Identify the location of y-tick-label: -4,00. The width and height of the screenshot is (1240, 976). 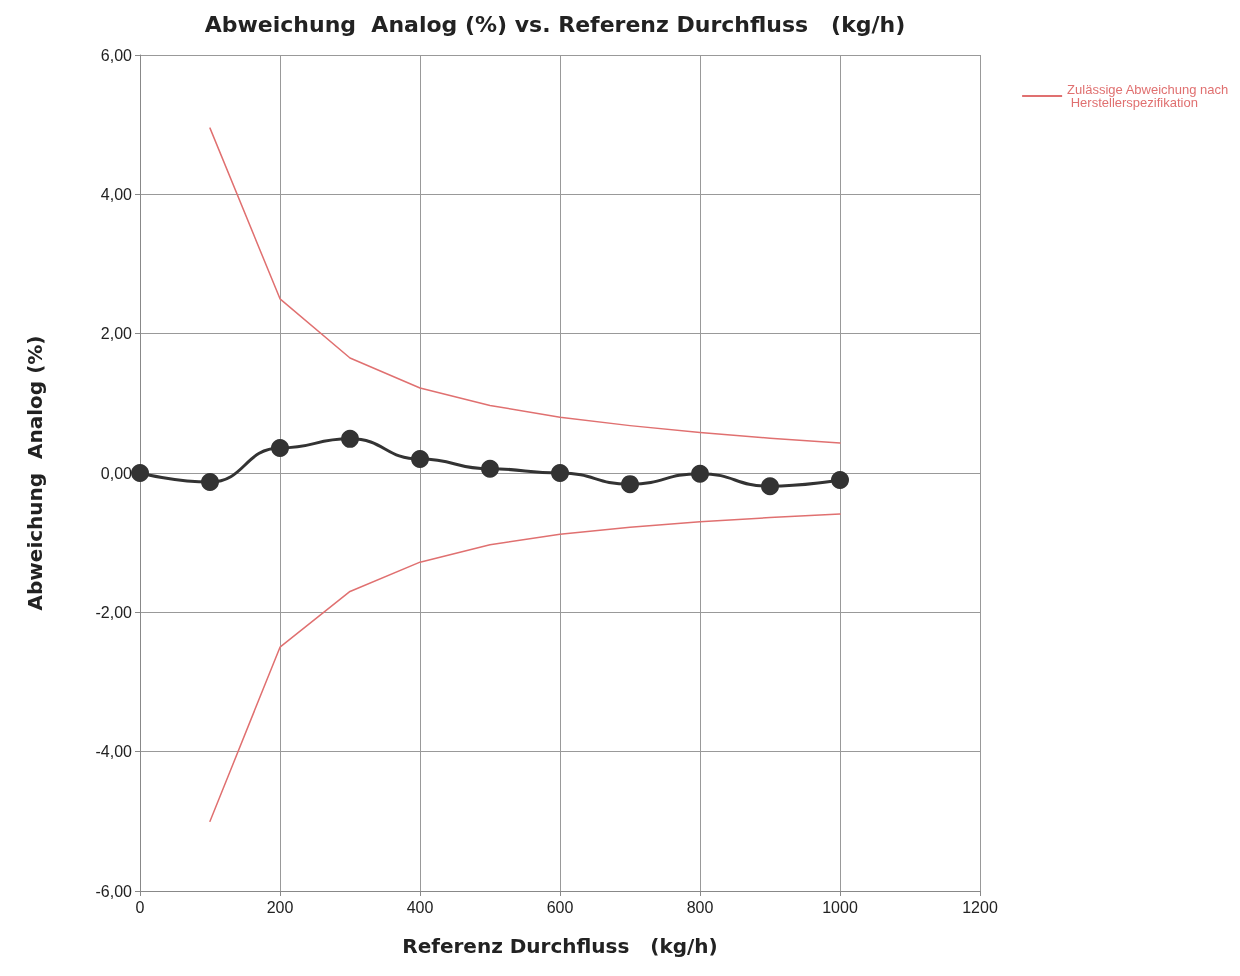
(114, 752).